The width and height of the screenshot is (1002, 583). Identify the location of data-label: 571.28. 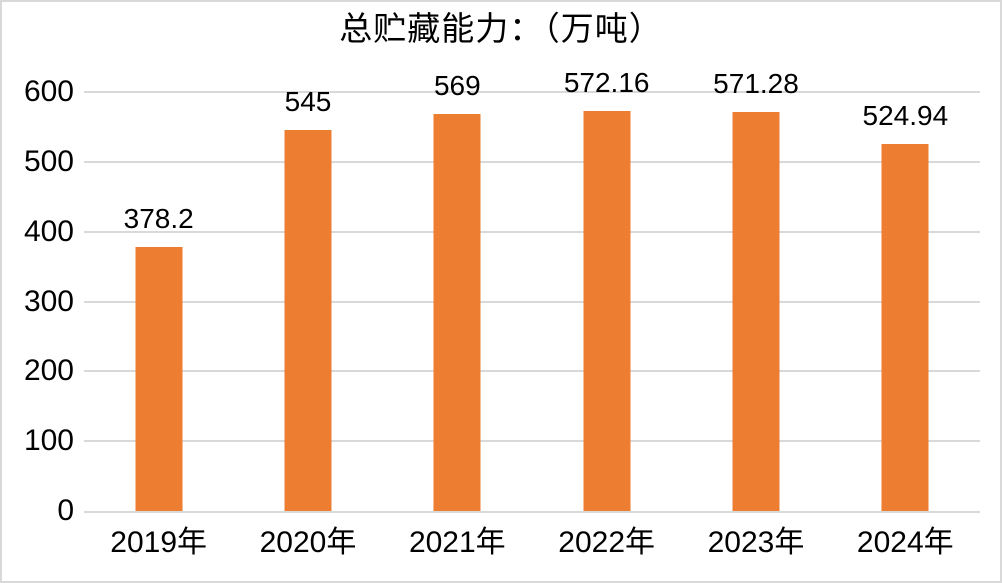
(756, 84).